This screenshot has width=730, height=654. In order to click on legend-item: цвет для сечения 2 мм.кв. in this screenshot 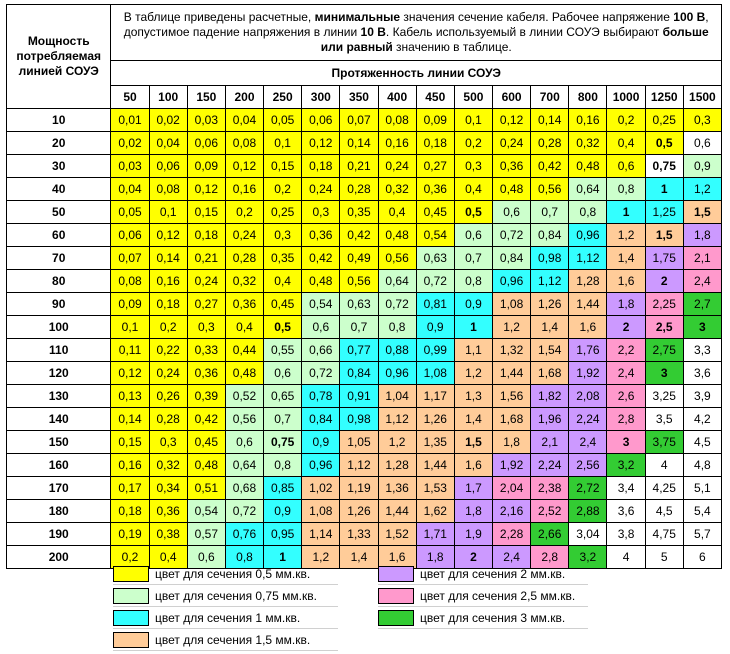, I will do `click(483, 574)`.